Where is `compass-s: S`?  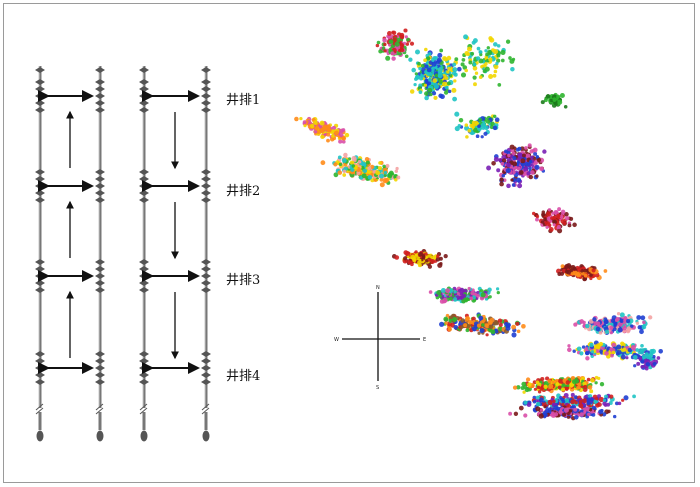 compass-s: S is located at coordinates (377, 388).